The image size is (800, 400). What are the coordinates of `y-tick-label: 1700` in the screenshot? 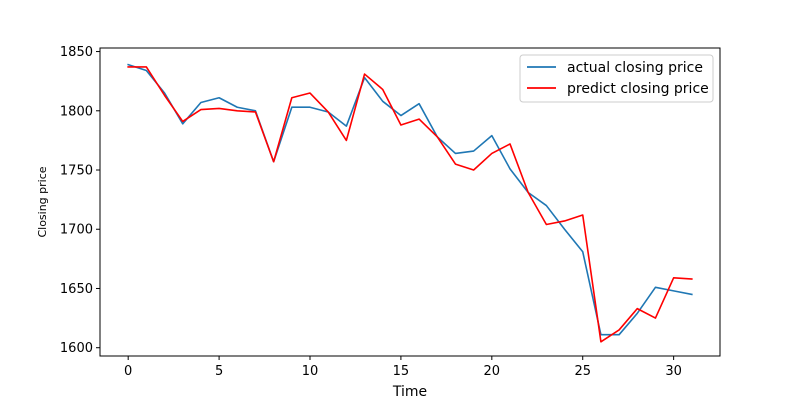 It's located at (76, 230).